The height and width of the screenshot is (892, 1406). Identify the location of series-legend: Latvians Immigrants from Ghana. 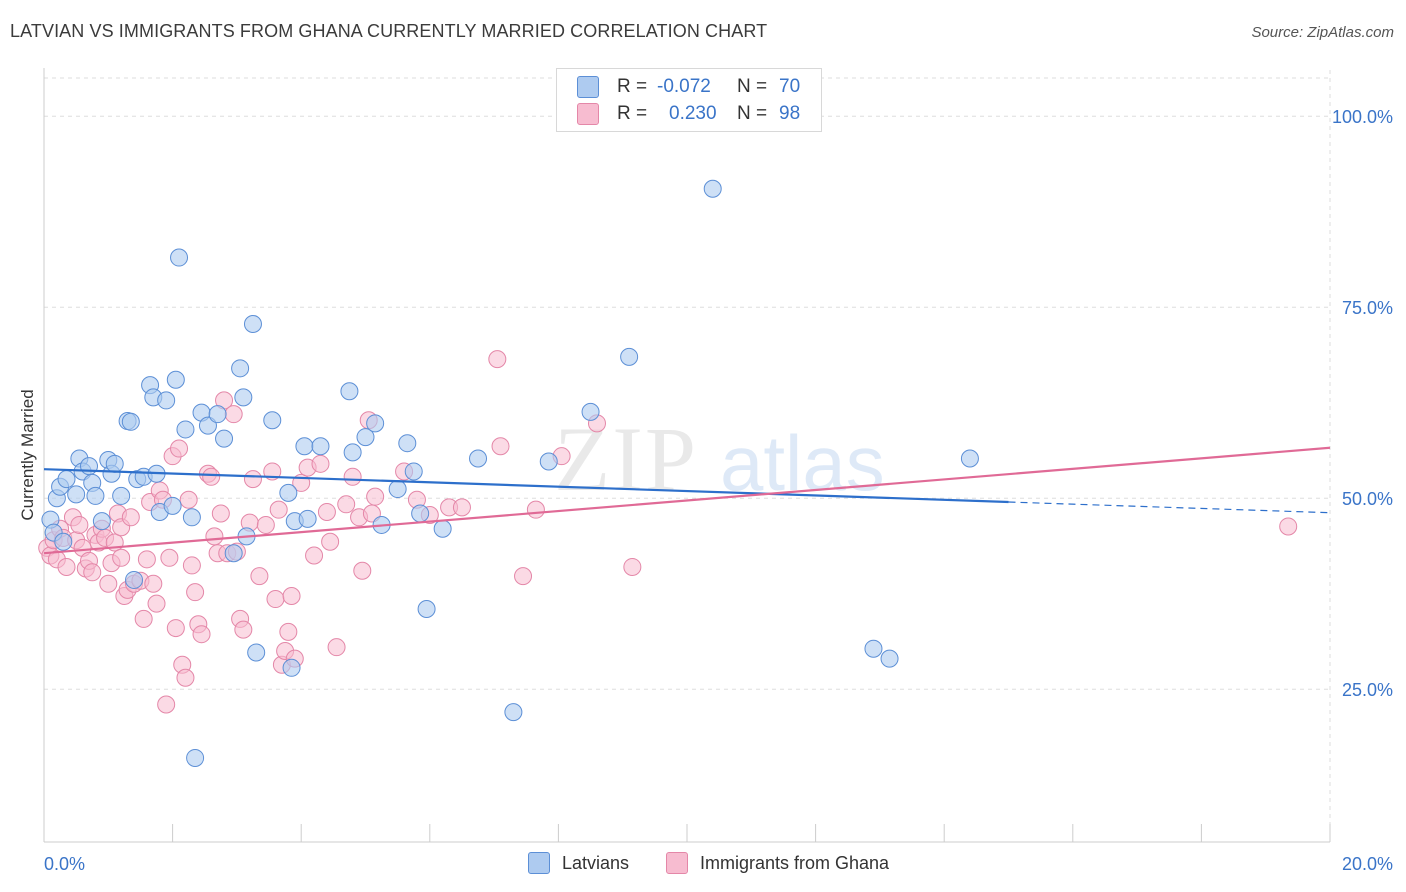
(703, 864).